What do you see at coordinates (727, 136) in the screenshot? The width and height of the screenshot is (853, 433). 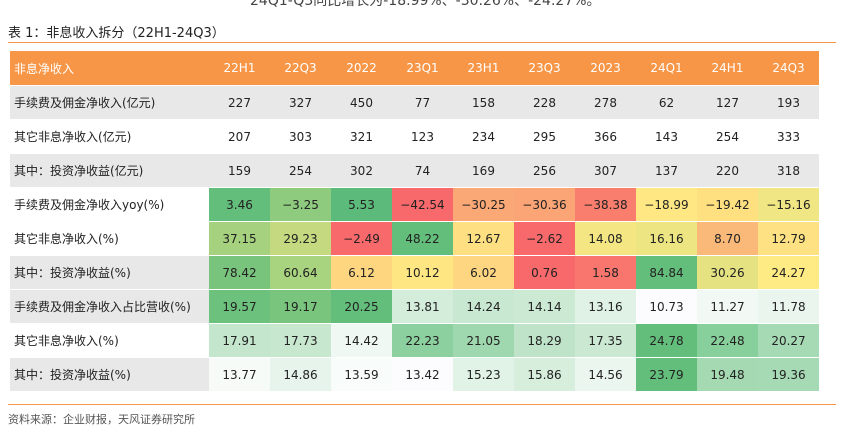 I see `cell: 254` at bounding box center [727, 136].